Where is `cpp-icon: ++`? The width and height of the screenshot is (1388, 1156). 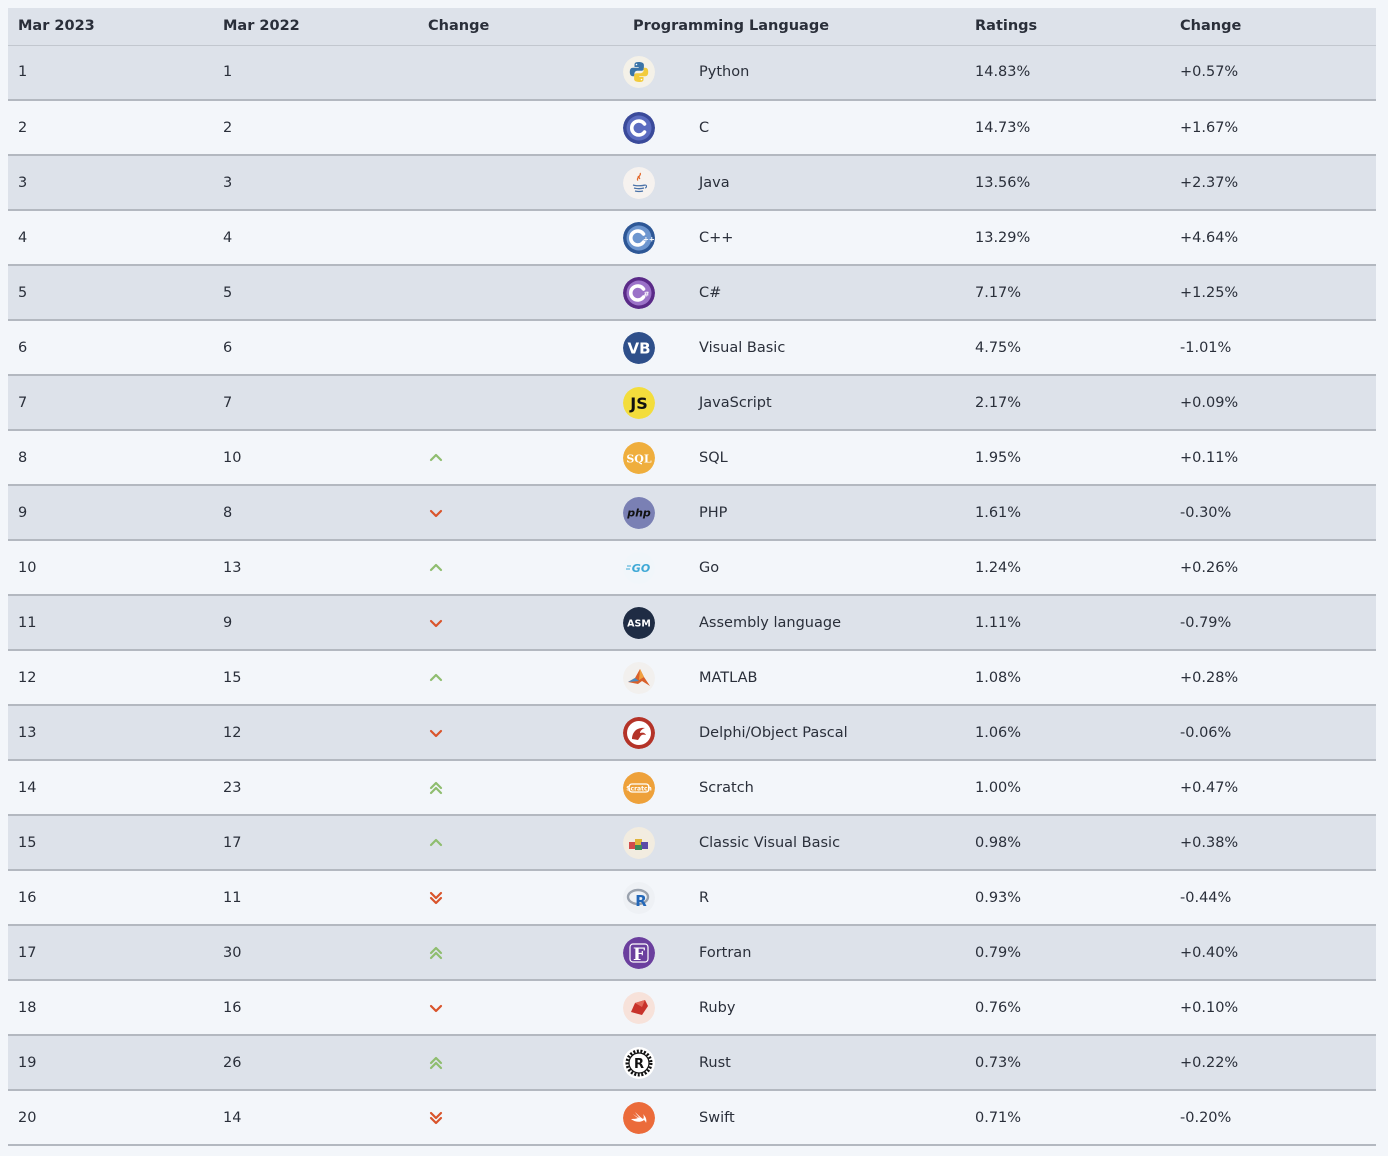 cpp-icon: ++ is located at coordinates (639, 237).